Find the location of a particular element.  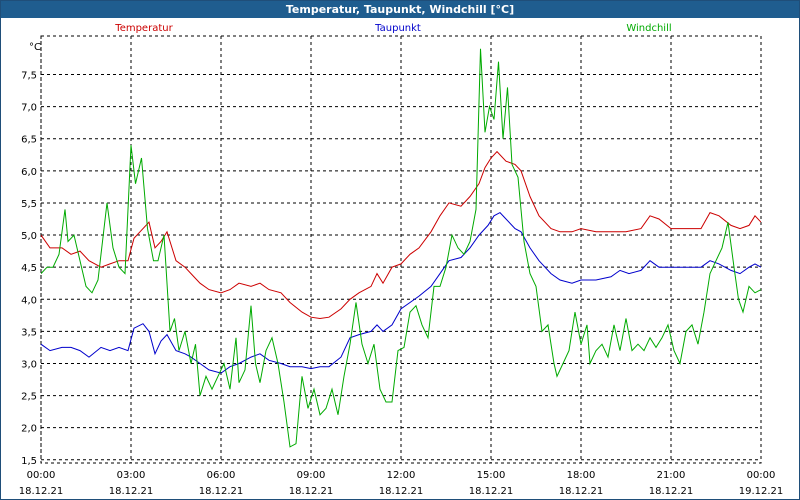

legend-item-windchill: Windchill is located at coordinates (648, 28).